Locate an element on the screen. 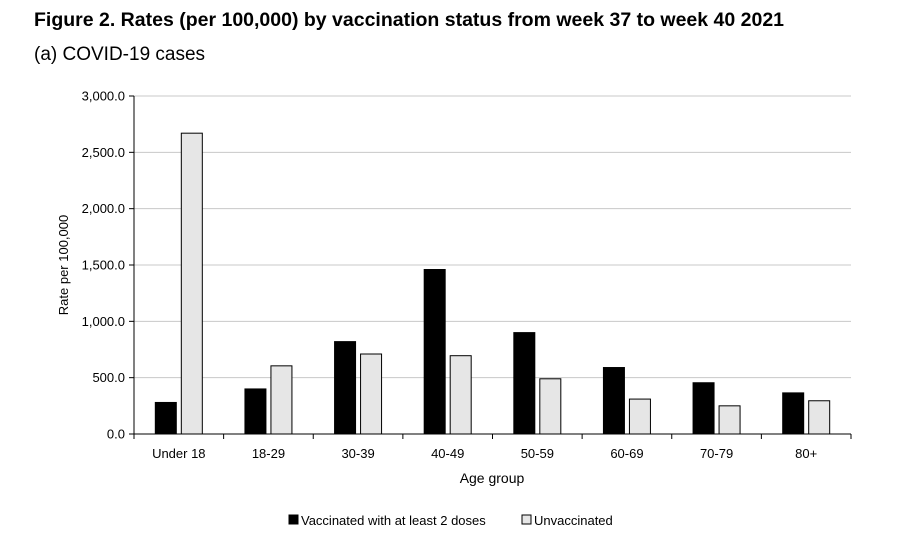 This screenshot has width=909, height=544. x-tick-label: 60-69 is located at coordinates (626, 453).